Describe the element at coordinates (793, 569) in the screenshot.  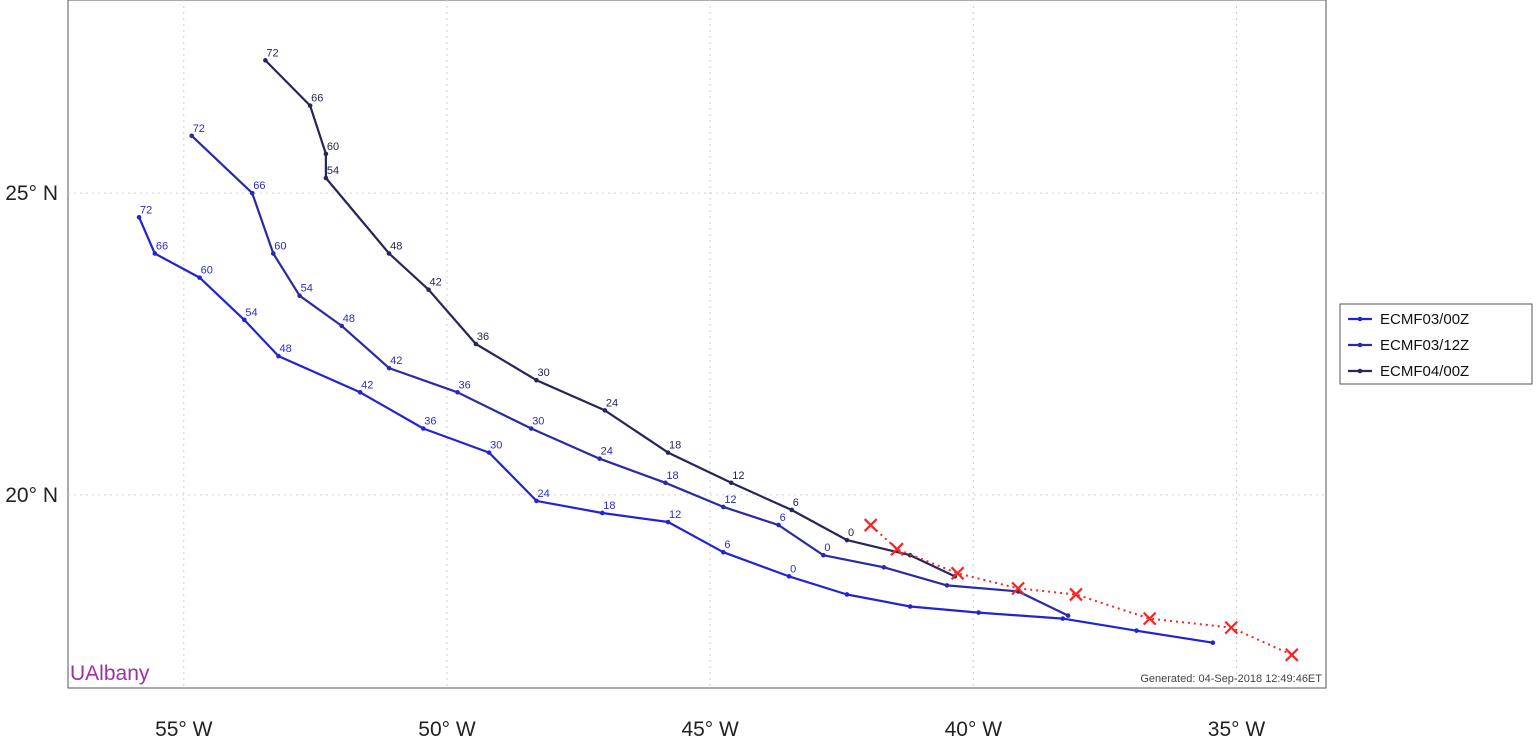
I see `forecast-hour-label: 0` at that location.